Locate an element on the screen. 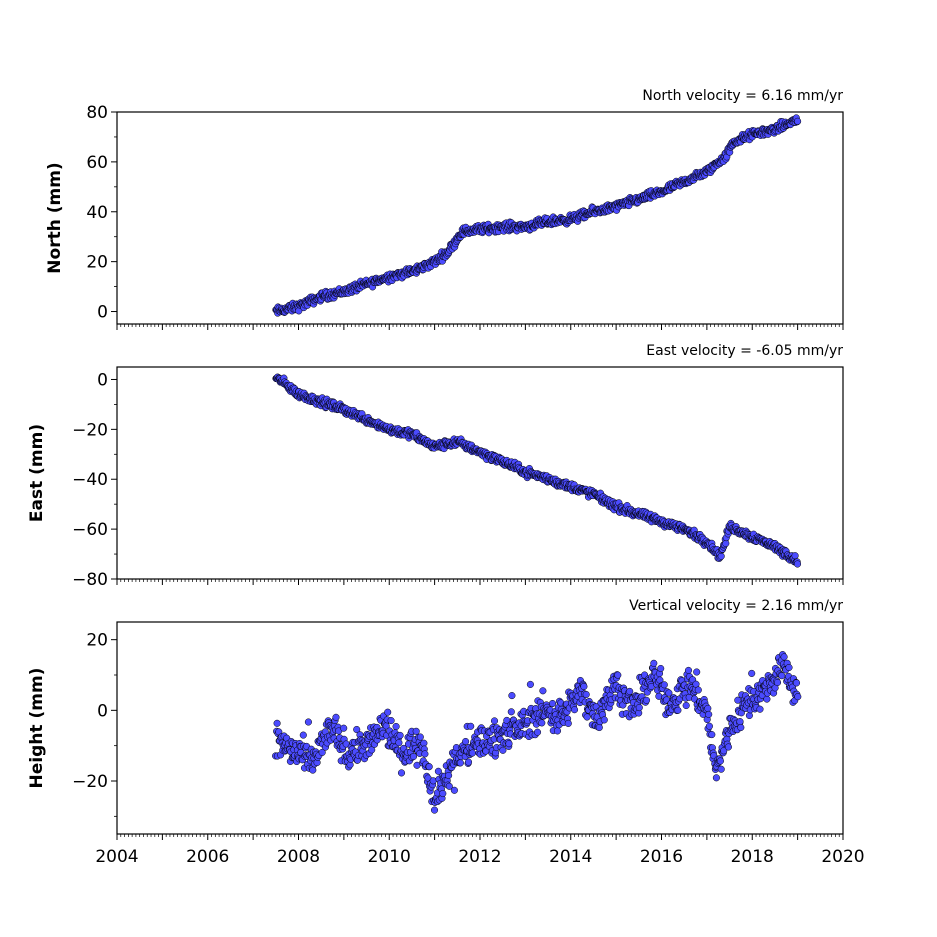  y-tick-label: −60 is located at coordinates (90, 530).